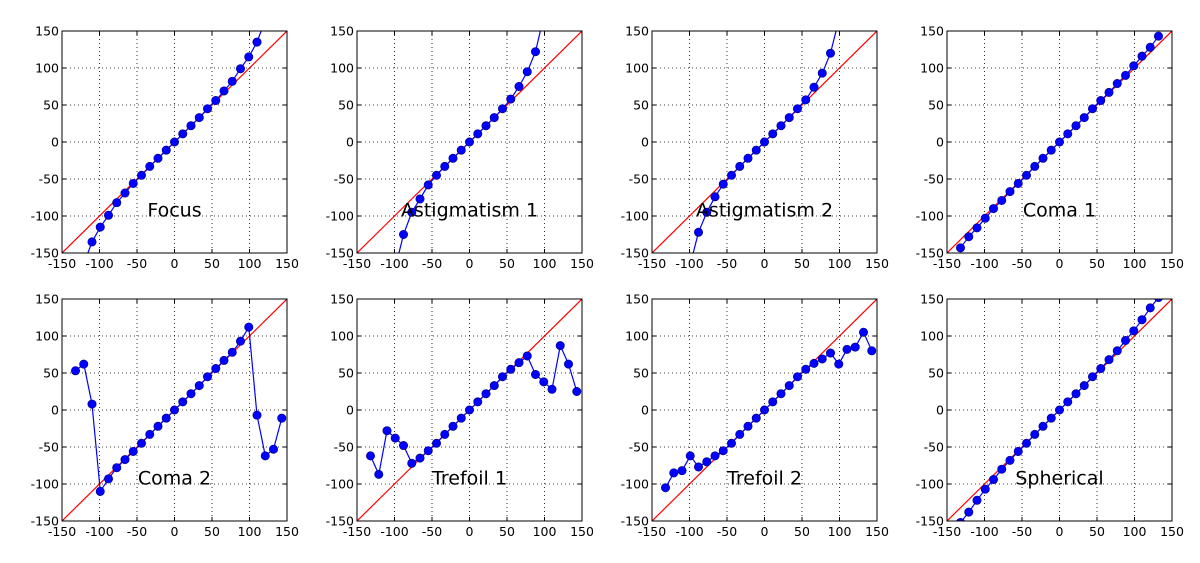 Image resolution: width=1200 pixels, height=563 pixels. Describe the element at coordinates (1059, 210) in the screenshot. I see `subplot-title: Coma 1` at that location.